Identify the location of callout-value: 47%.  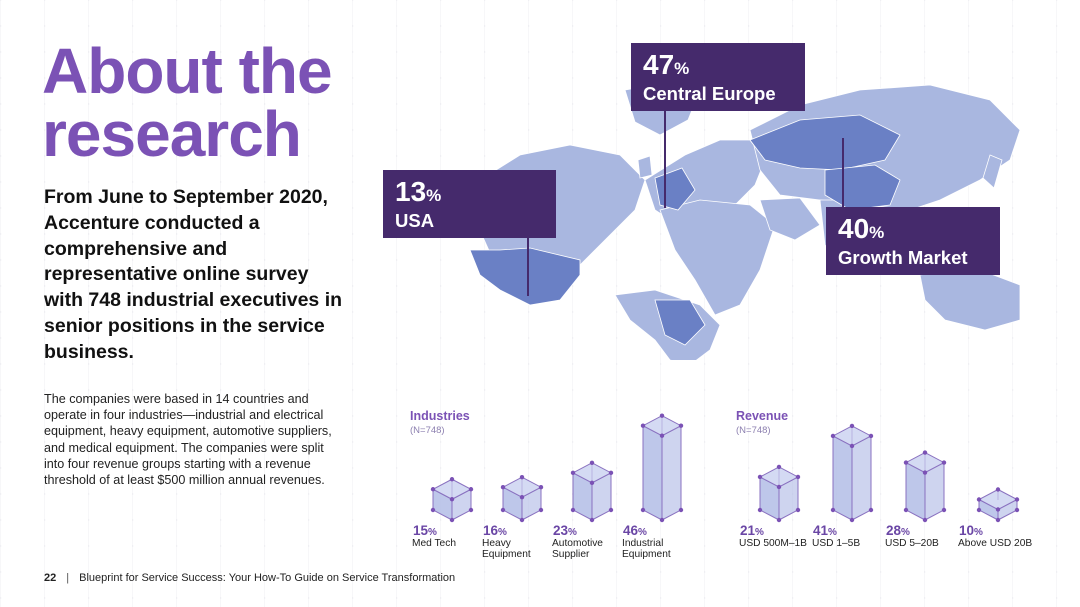
(666, 64).